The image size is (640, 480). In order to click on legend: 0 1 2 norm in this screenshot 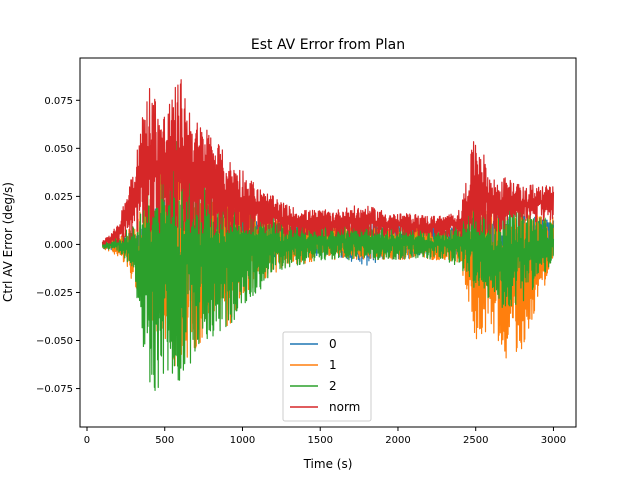, I will do `click(327, 376)`.